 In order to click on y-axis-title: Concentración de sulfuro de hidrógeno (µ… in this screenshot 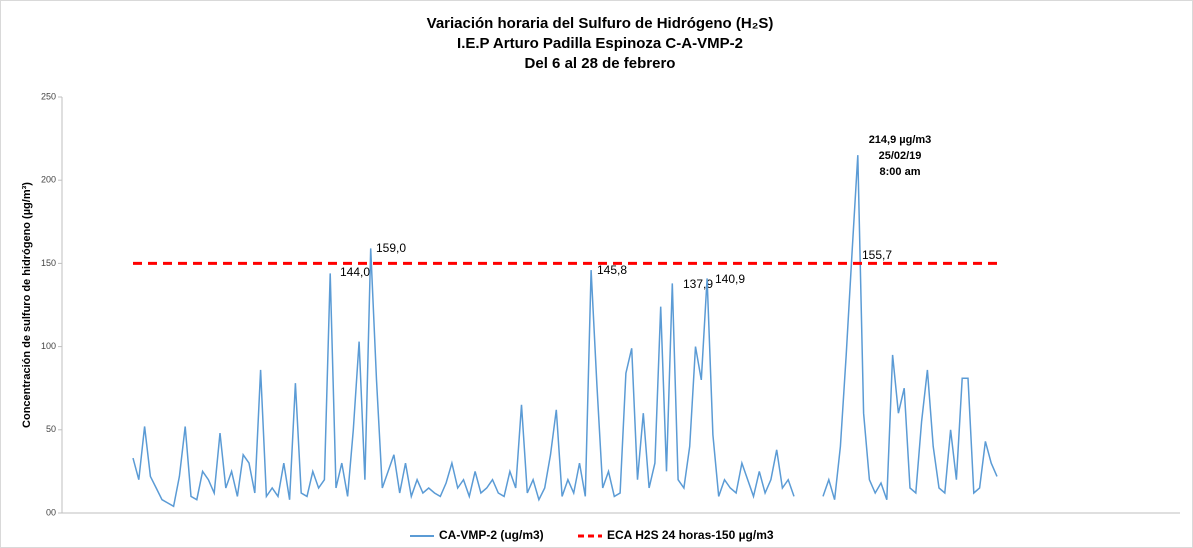, I will do `click(27, 305)`.